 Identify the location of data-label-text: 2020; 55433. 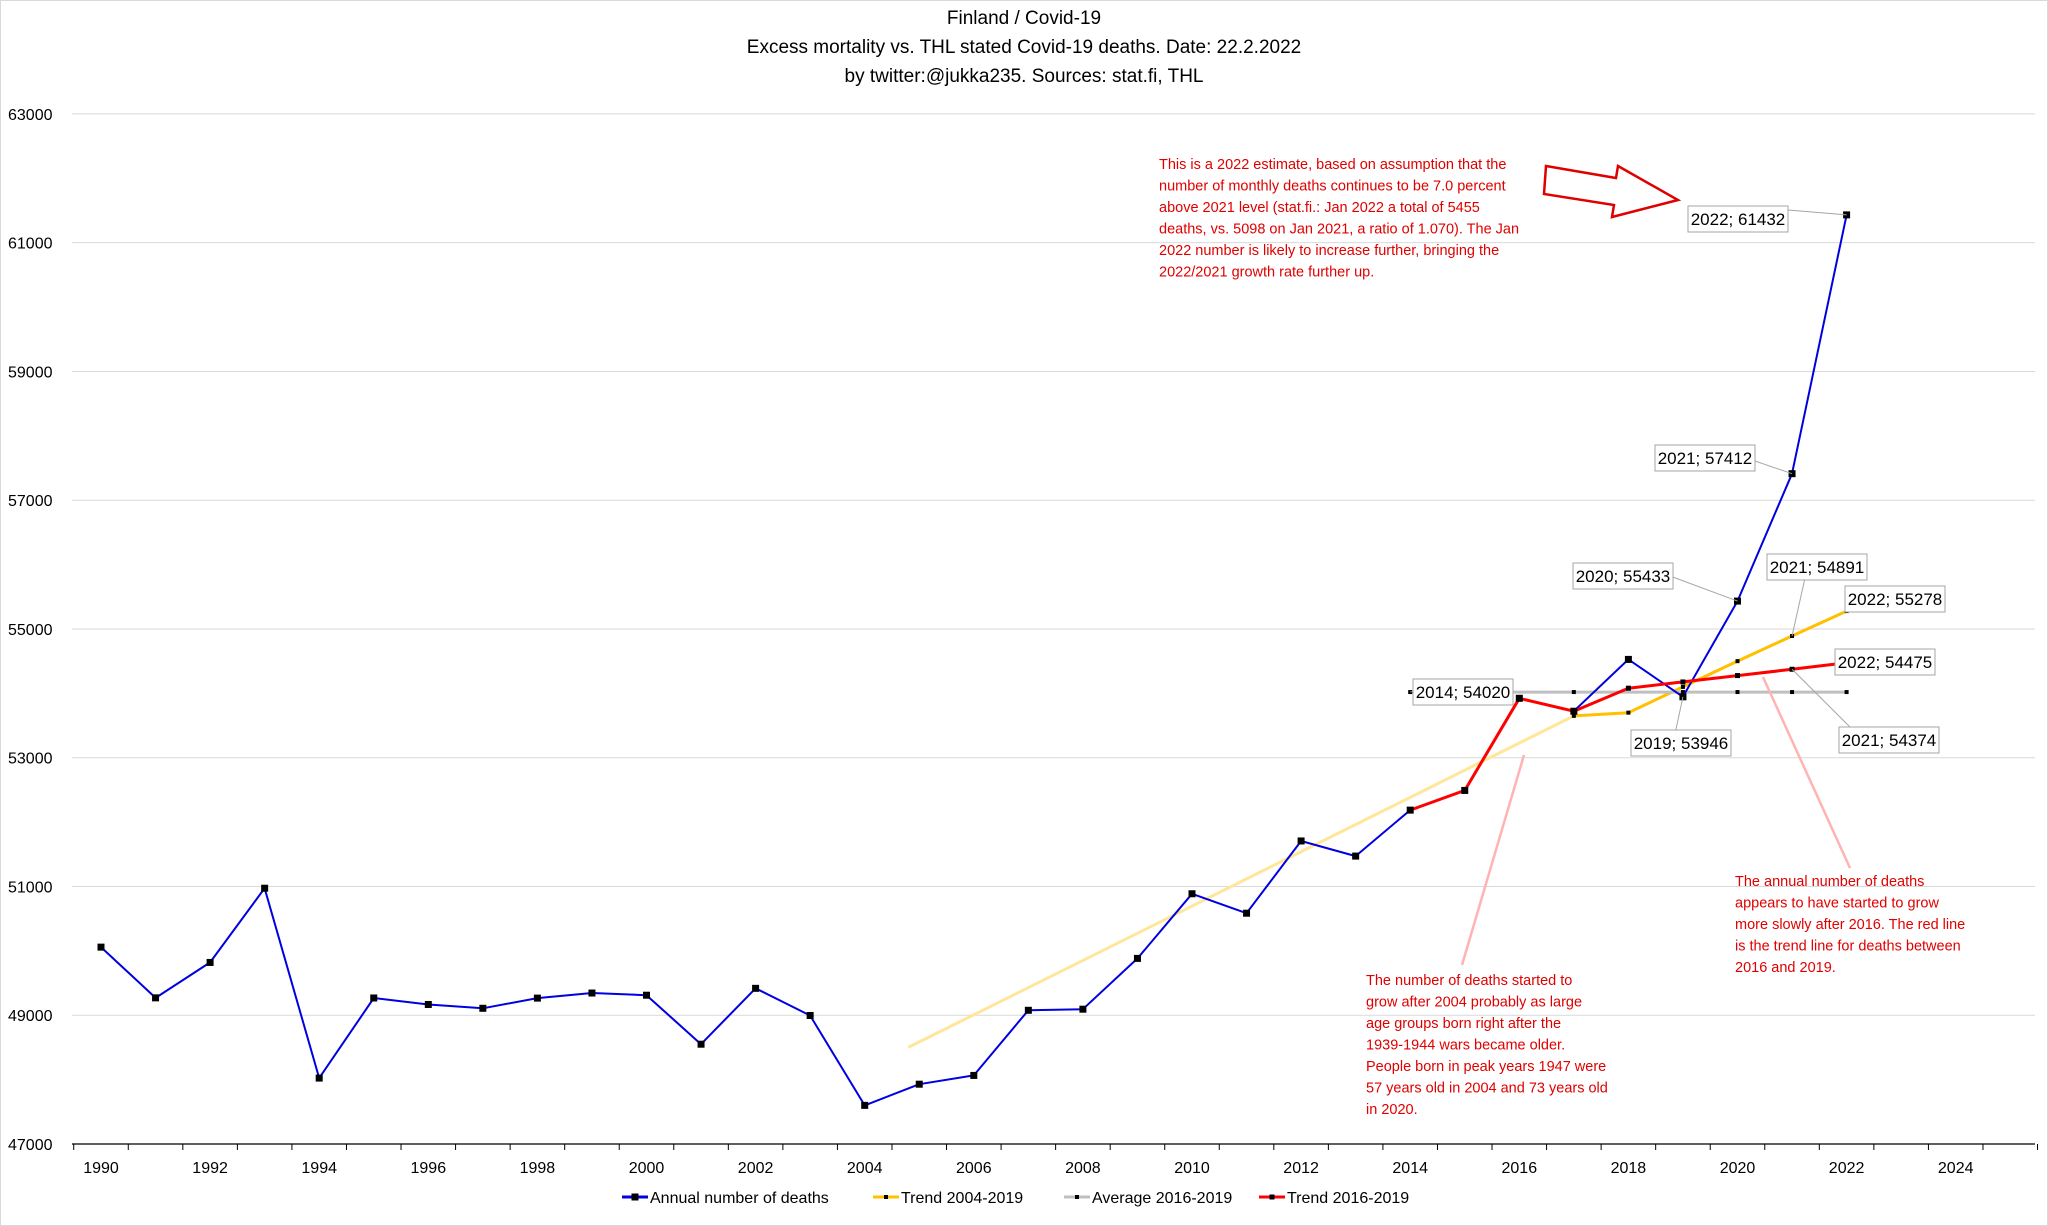
(1623, 576).